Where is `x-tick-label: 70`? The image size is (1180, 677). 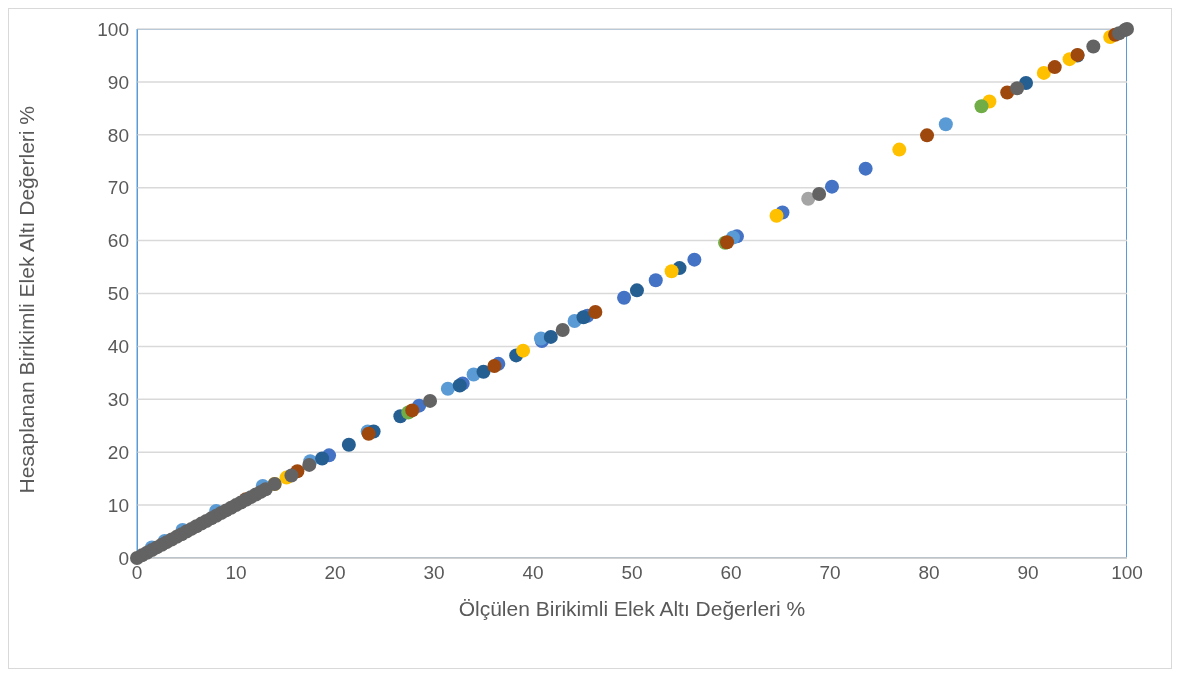 x-tick-label: 70 is located at coordinates (830, 573).